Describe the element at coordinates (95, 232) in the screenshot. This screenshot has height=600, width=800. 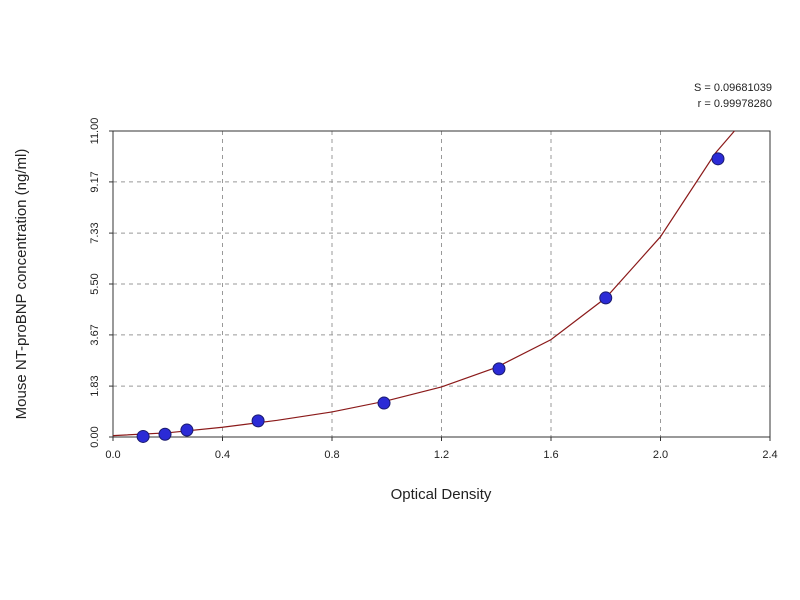
I see `y-tick-label: 7.33` at that location.